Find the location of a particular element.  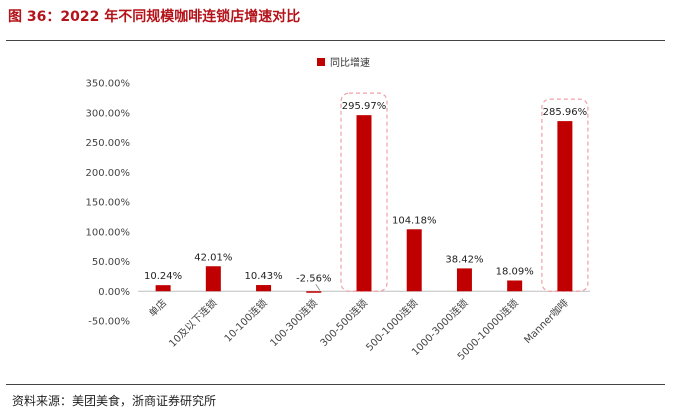

y-tick-label: 350.00% is located at coordinates (108, 84).